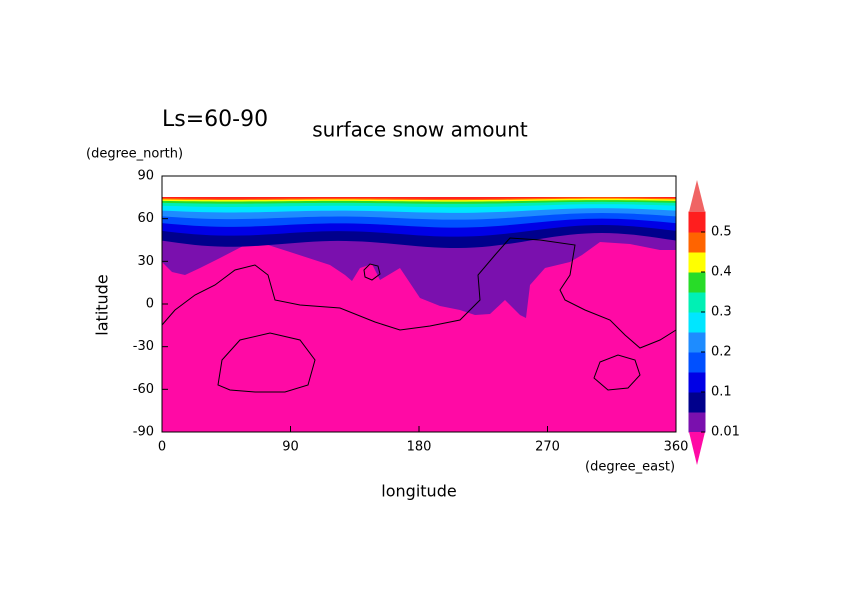  I want to click on x-tick-label: 270, so click(547, 447).